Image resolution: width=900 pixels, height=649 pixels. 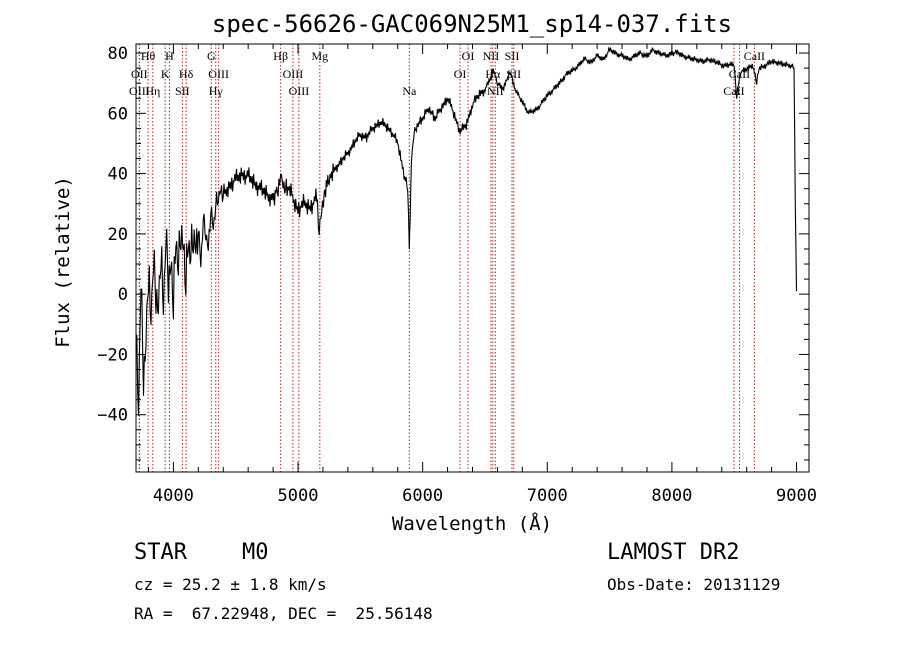 What do you see at coordinates (733, 91) in the screenshot?
I see `marker-label-23: CaII` at bounding box center [733, 91].